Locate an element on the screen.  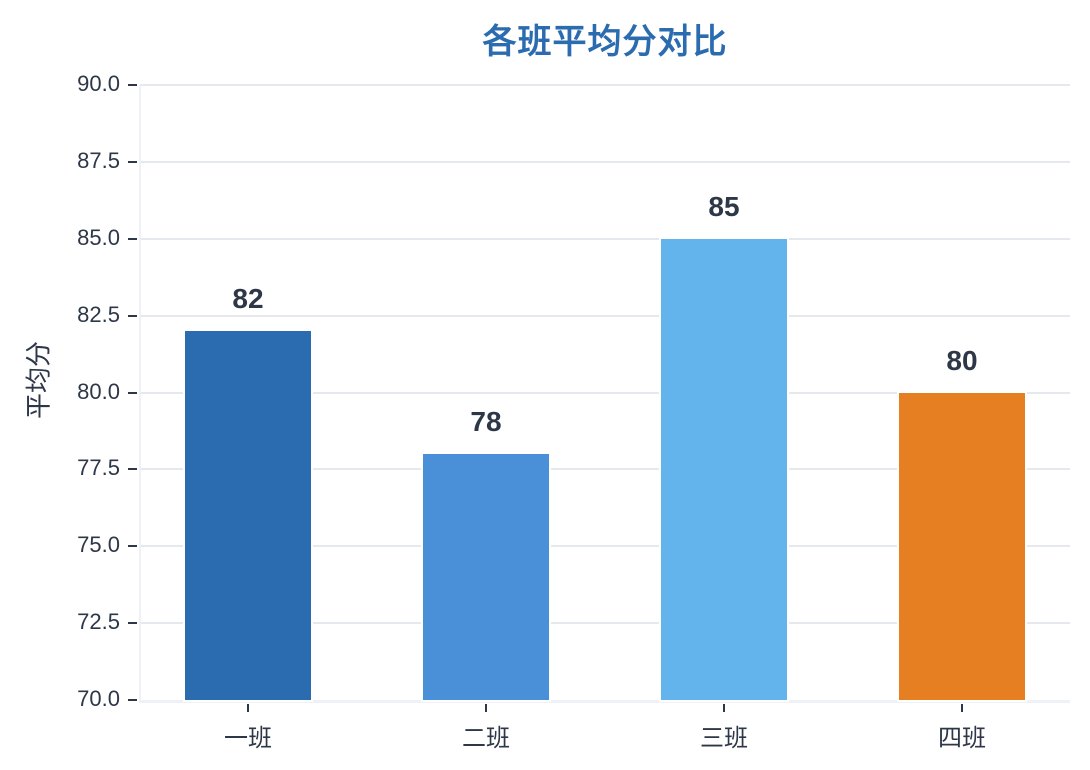
y-tick-label: 80.0 is located at coordinates (98, 391).